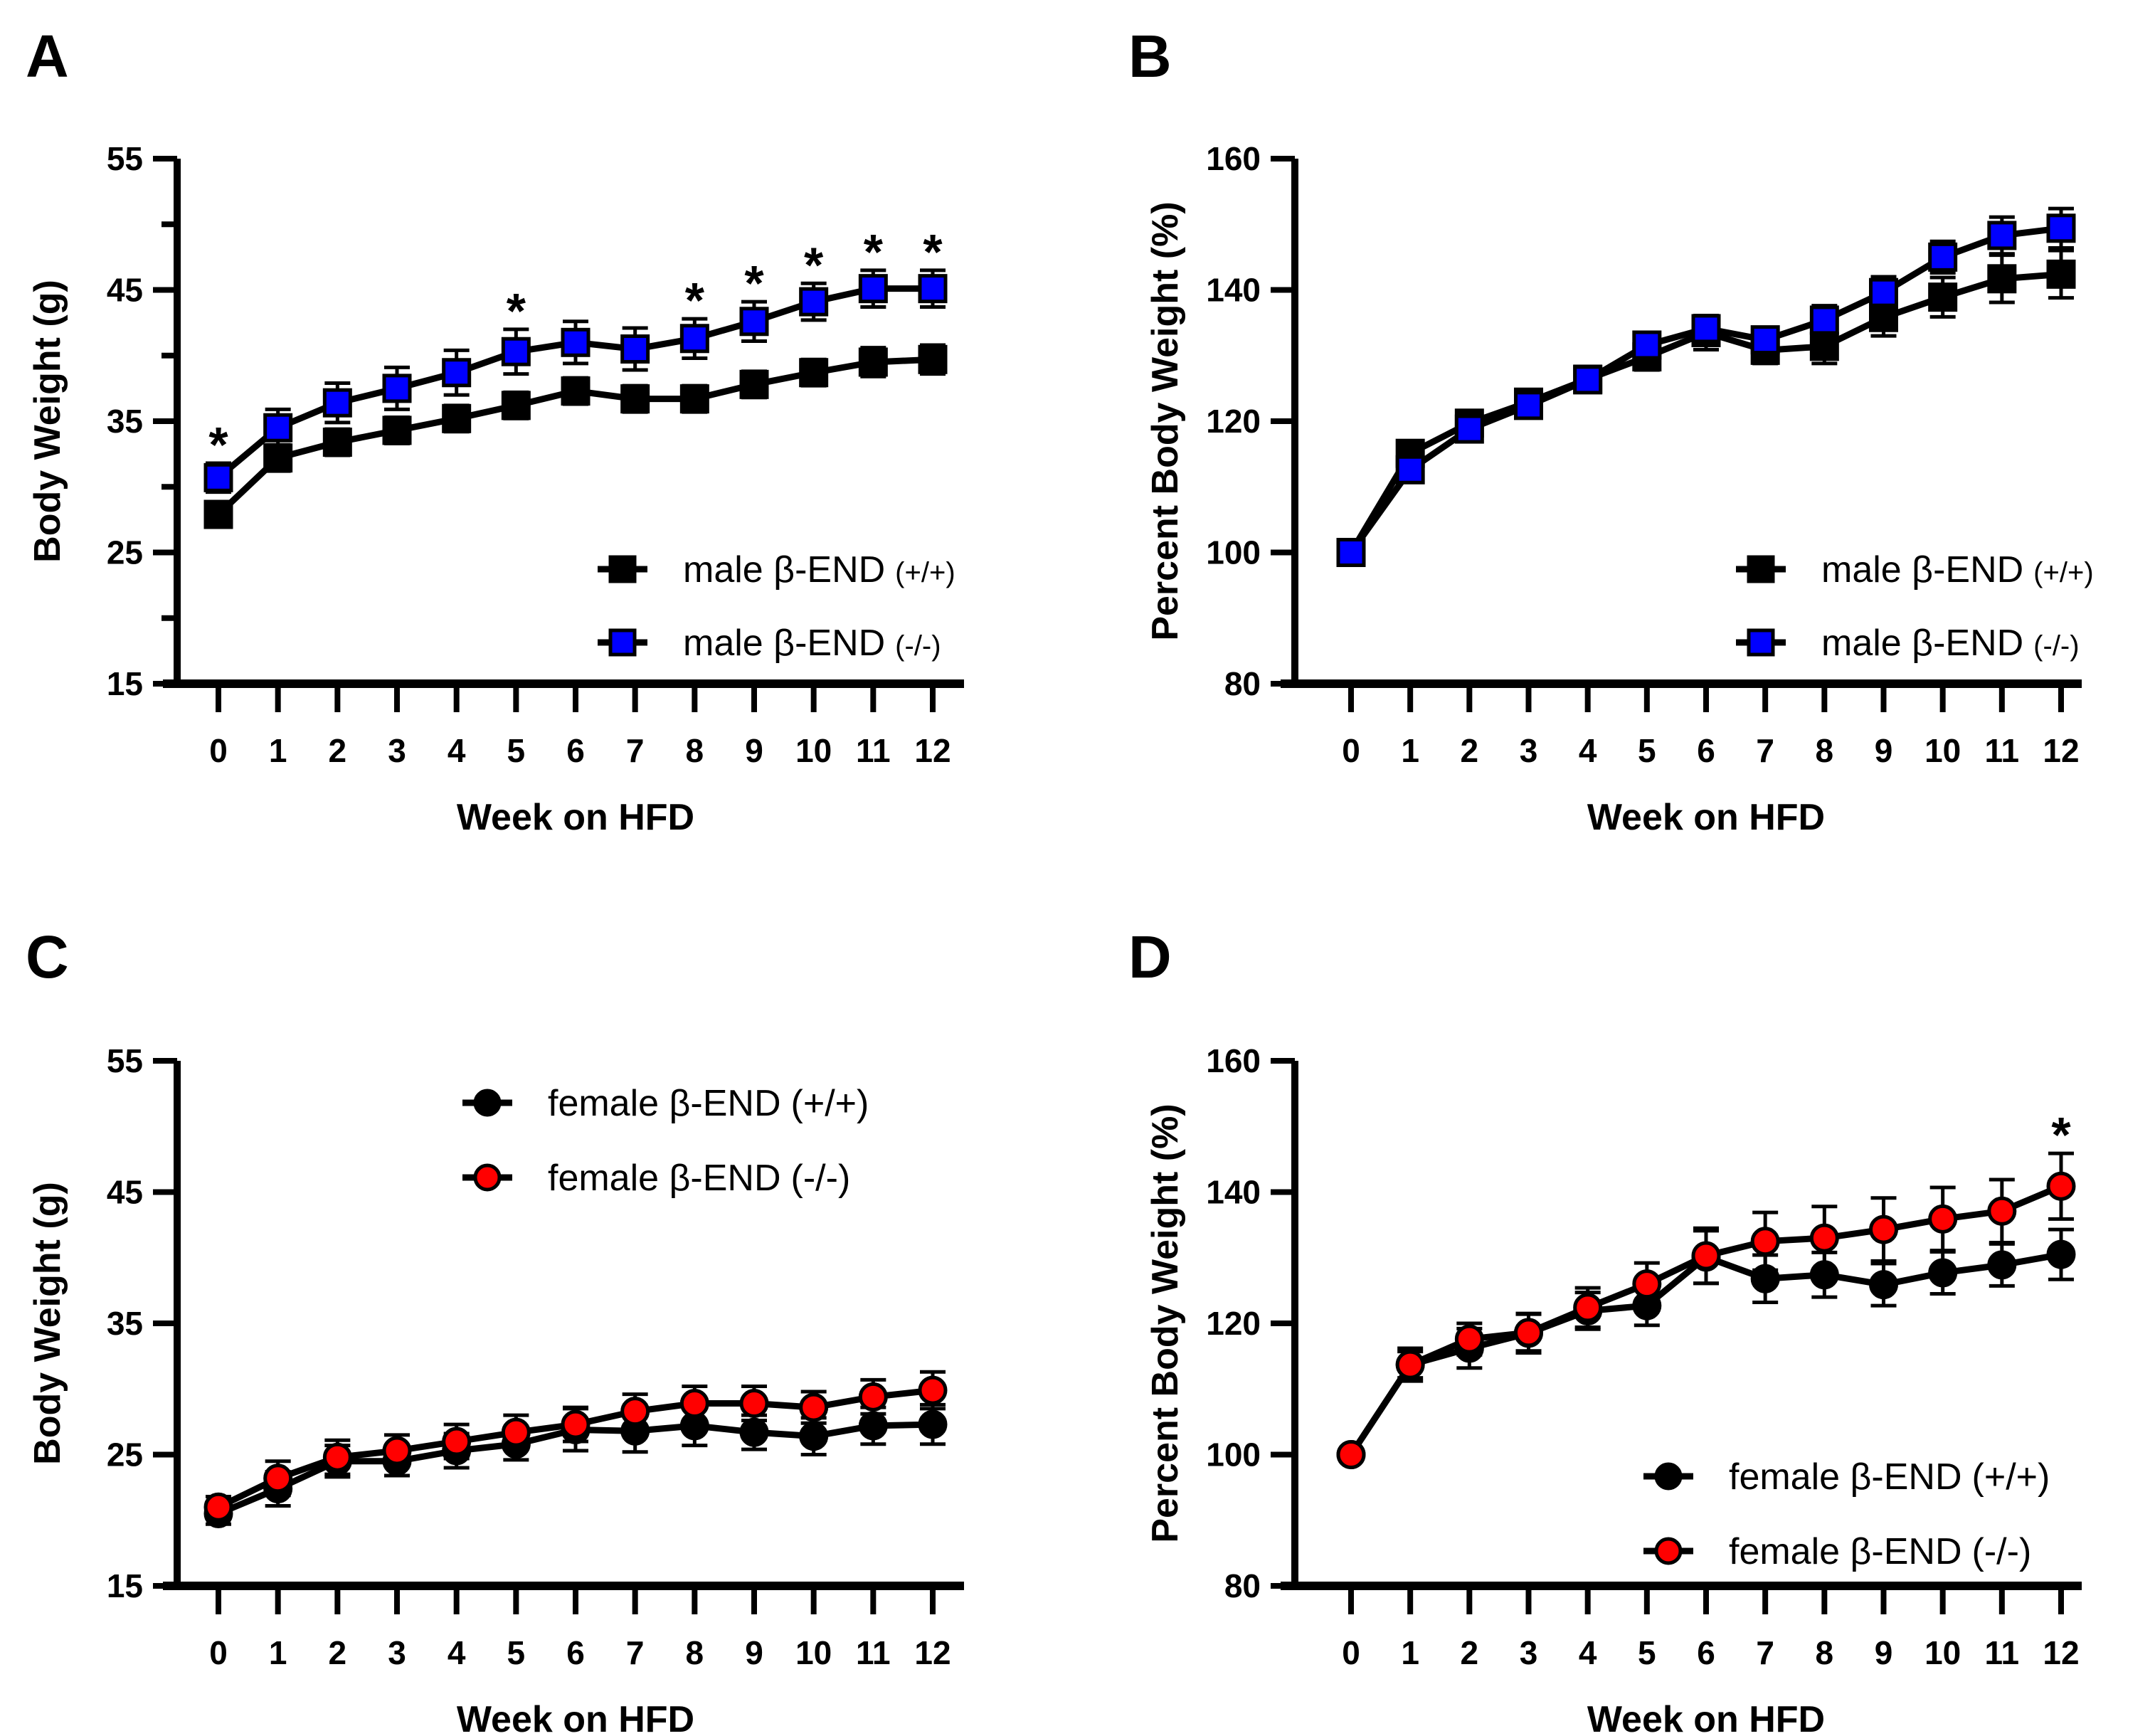  What do you see at coordinates (125, 422) in the screenshot?
I see `y-tick-label: 35` at bounding box center [125, 422].